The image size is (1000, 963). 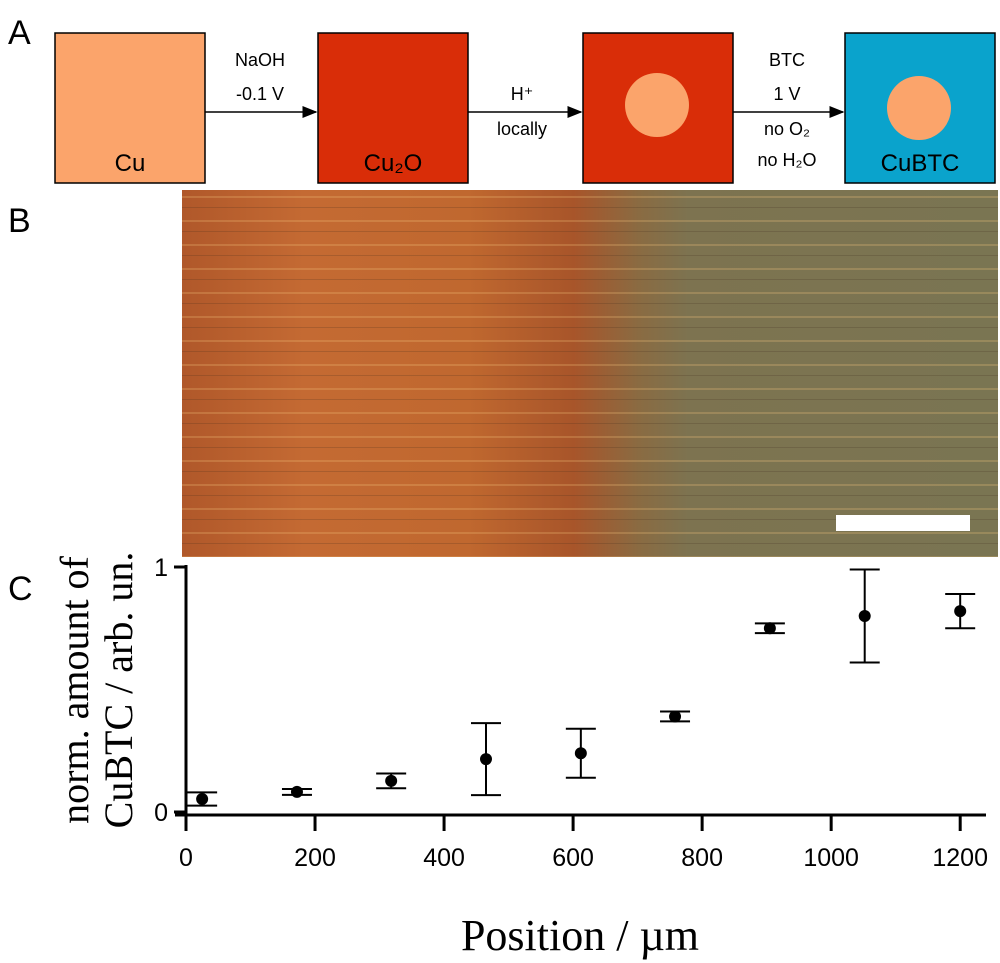 I want to click on box-label: Cu, so click(x=130, y=163).